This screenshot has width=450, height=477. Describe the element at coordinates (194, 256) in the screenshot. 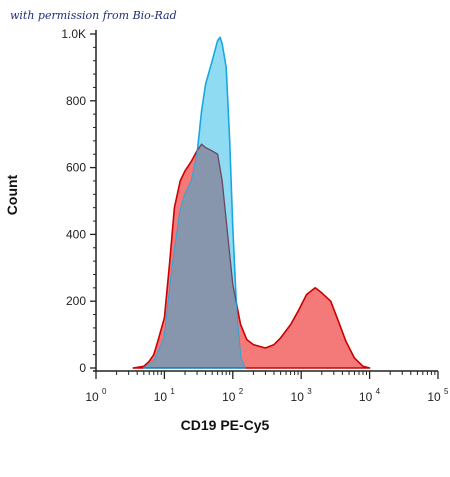

I see `overlap-region` at that location.